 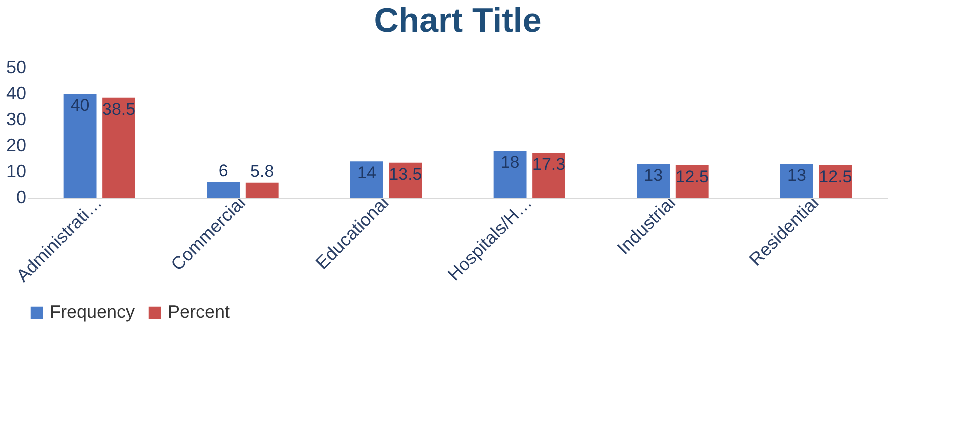 What do you see at coordinates (549, 164) in the screenshot?
I see `data-label: 17.3` at bounding box center [549, 164].